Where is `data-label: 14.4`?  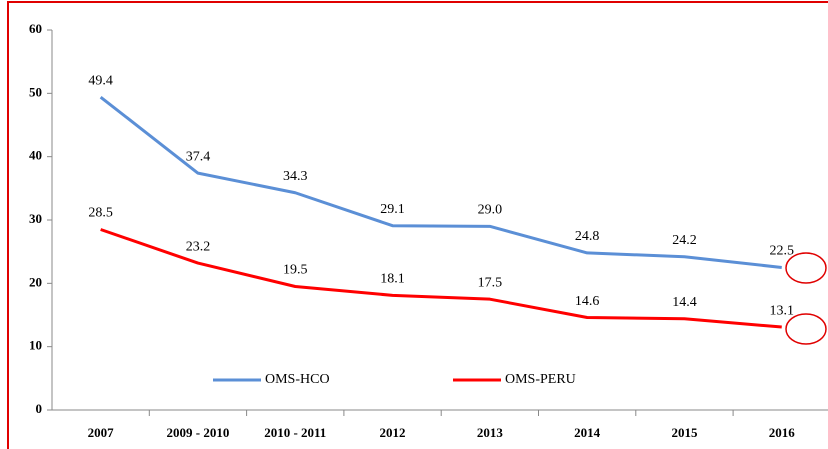 data-label: 14.4 is located at coordinates (684, 302).